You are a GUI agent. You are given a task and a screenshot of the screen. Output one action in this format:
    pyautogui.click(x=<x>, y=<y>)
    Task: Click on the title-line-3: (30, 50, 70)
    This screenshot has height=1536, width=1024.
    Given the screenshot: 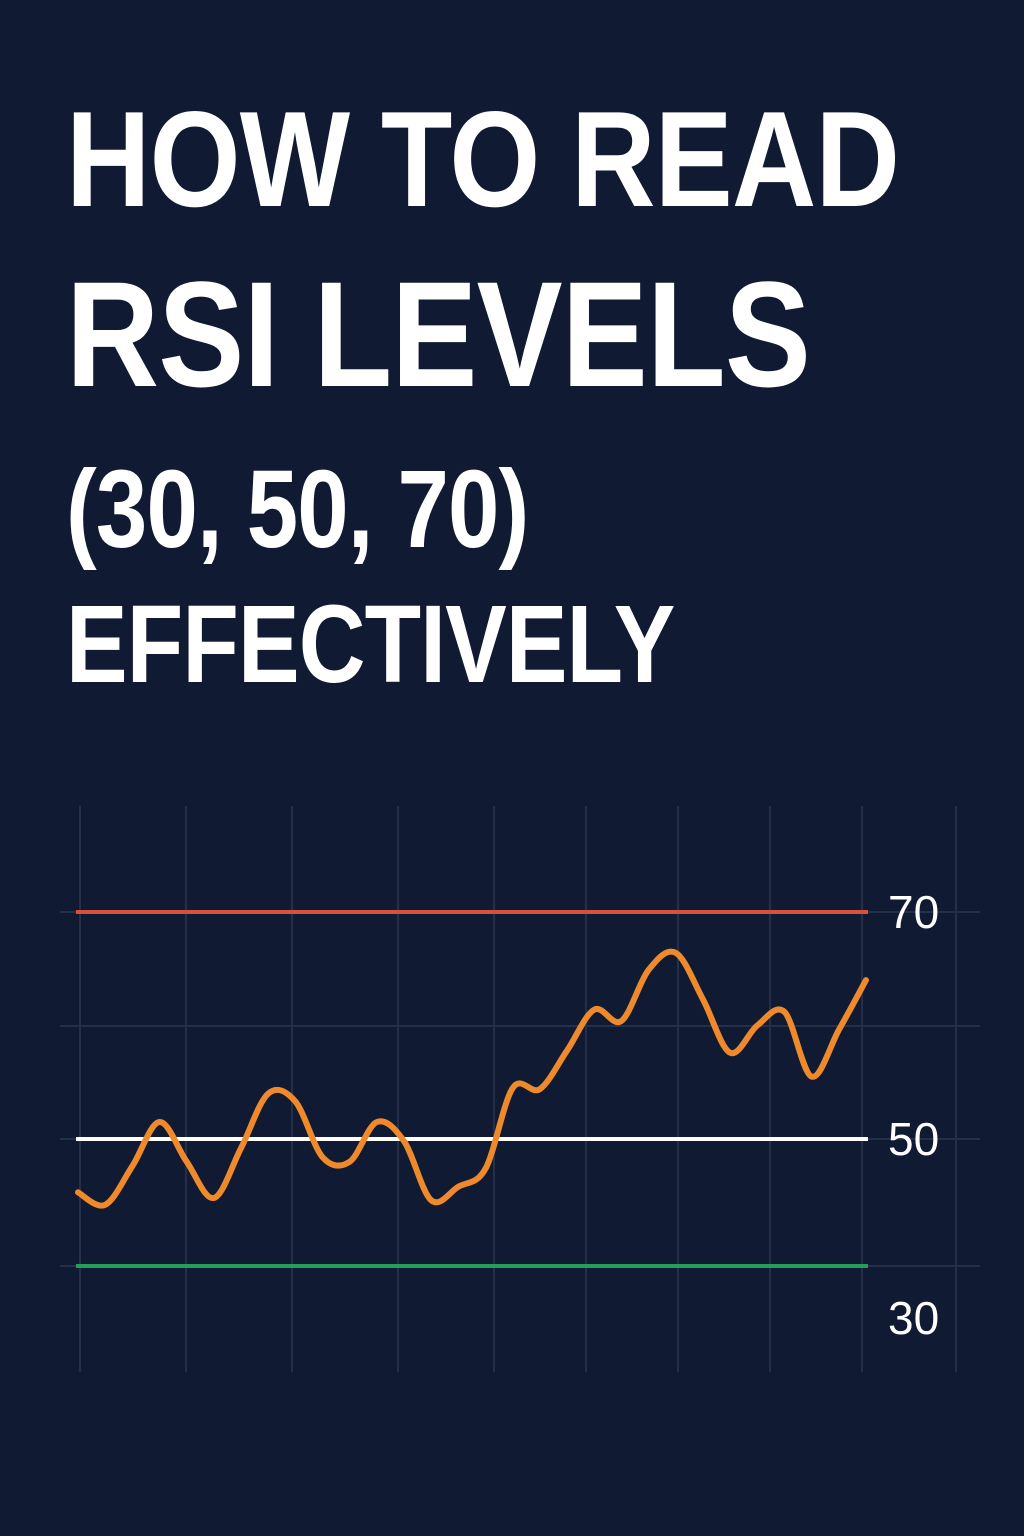 What is the action you would take?
    pyautogui.click(x=297, y=509)
    